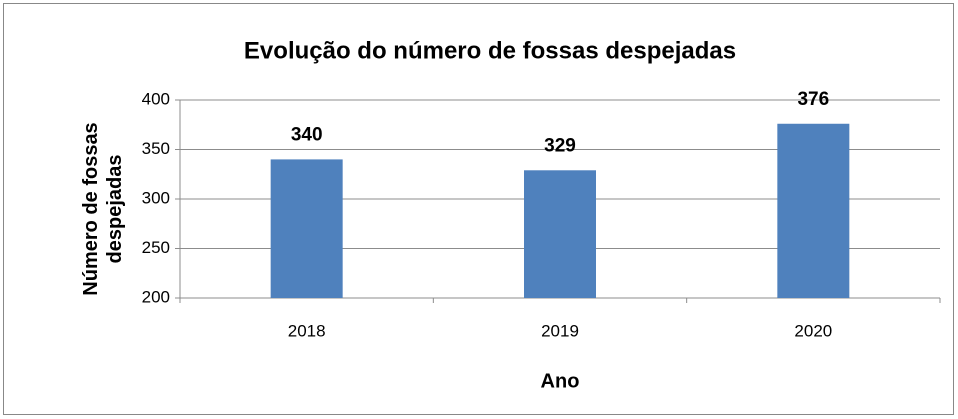 The height and width of the screenshot is (419, 958). I want to click on y-tick-label: 300, so click(156, 197).